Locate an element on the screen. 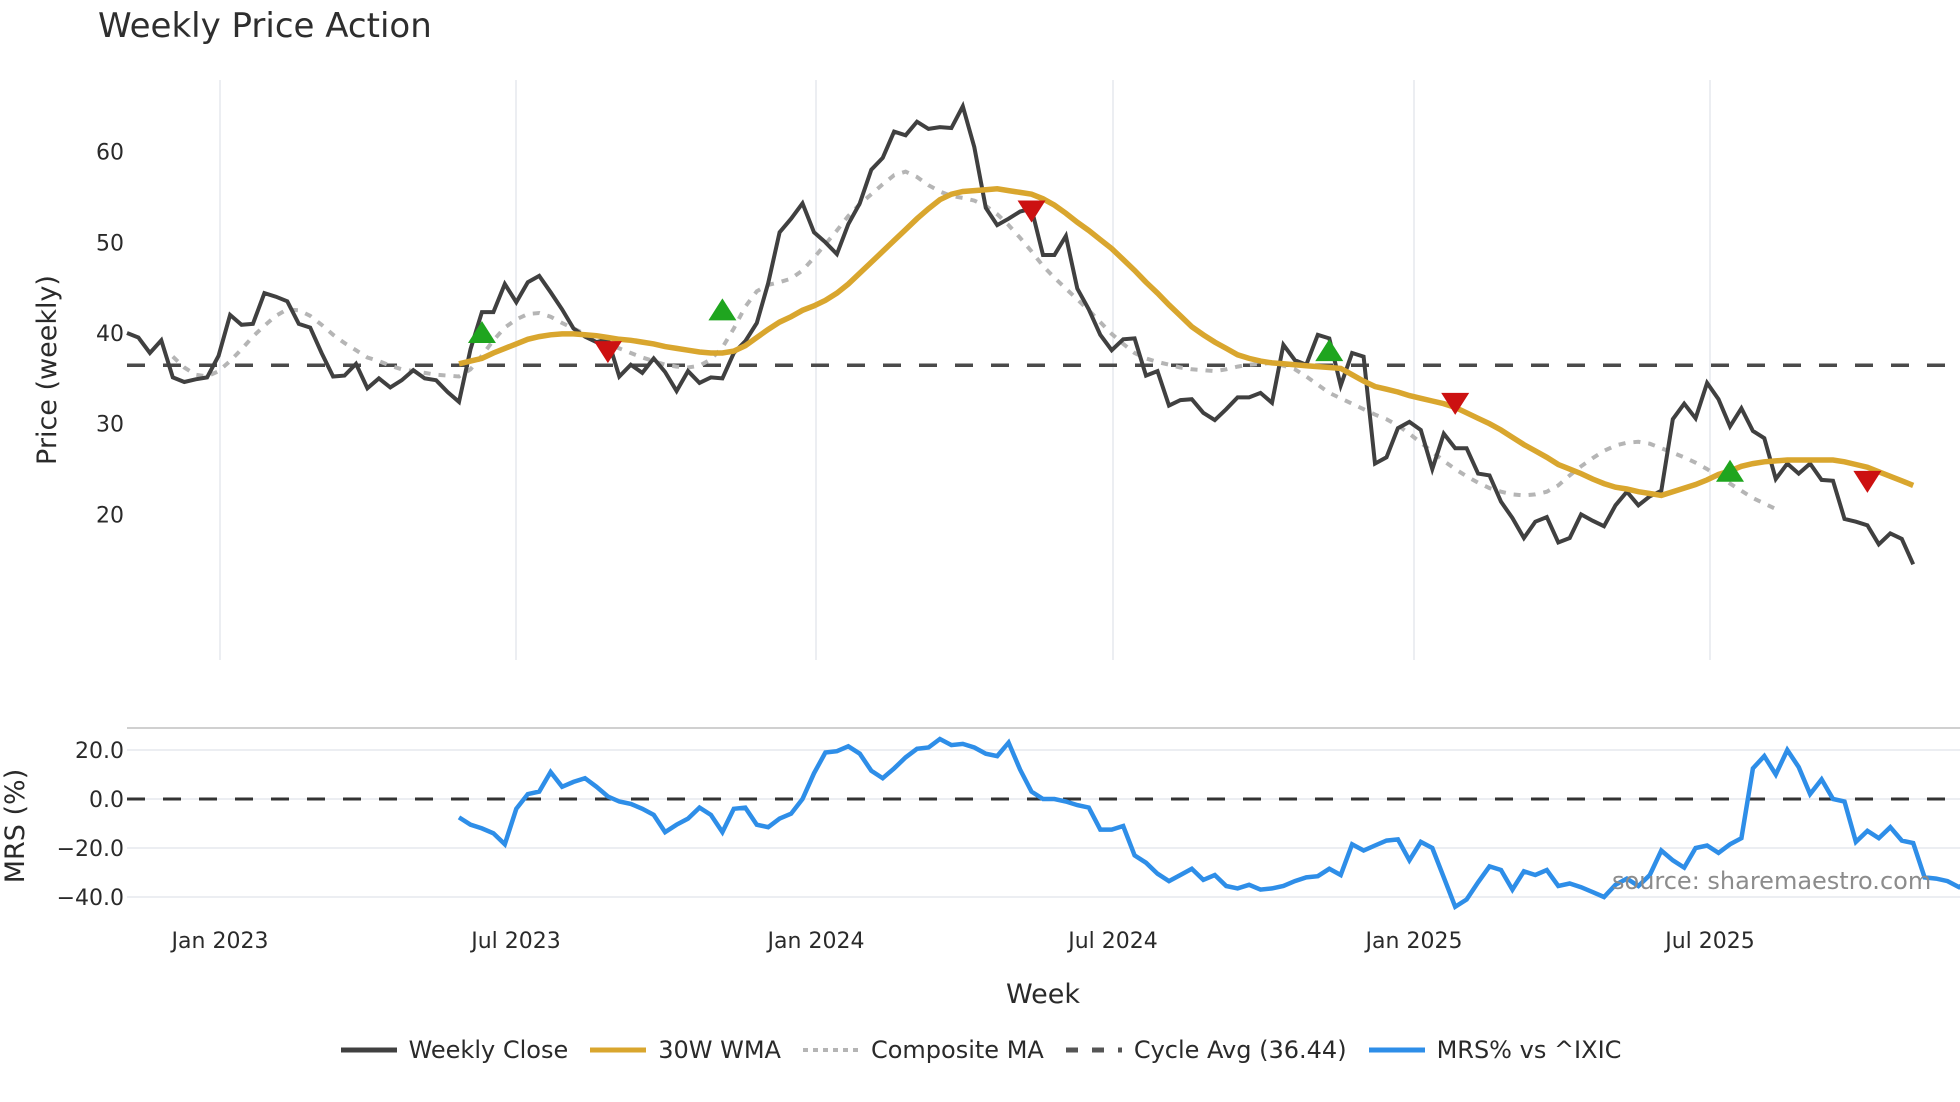 Image resolution: width=1960 pixels, height=1102 pixels. mrs-ytick-label: −20.0 is located at coordinates (90, 849).